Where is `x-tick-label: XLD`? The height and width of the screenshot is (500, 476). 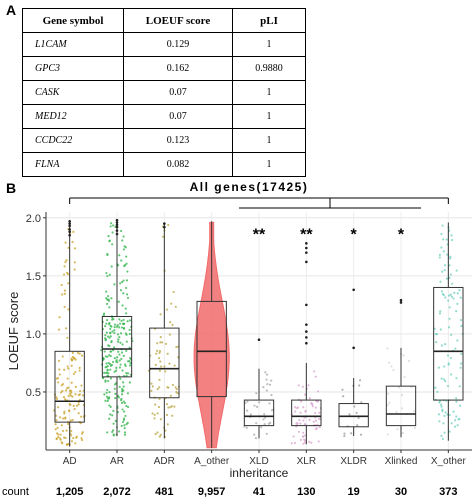
x-tick-label: XLD is located at coordinates (258, 461).